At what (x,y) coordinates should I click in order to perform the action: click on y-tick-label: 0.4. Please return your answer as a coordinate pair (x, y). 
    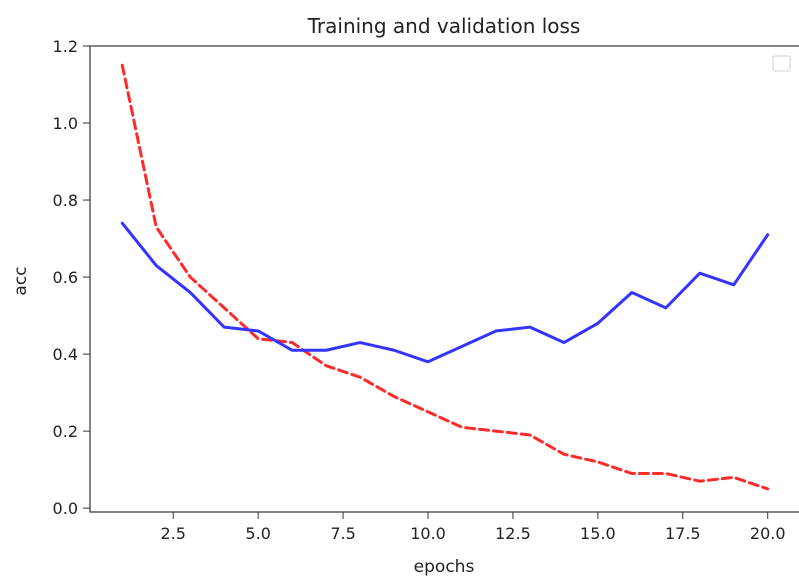
    Looking at the image, I should click on (65, 354).